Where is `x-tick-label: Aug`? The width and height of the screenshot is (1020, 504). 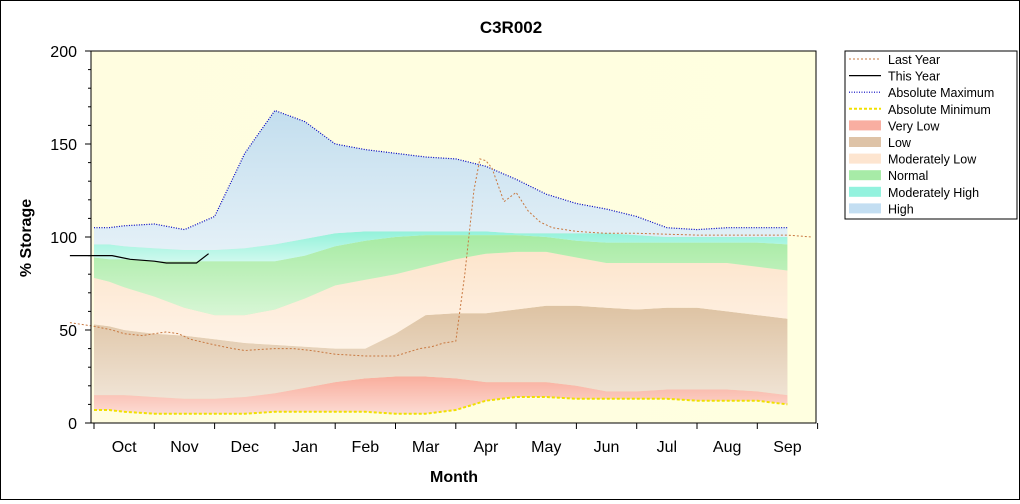 x-tick-label: Aug is located at coordinates (727, 447).